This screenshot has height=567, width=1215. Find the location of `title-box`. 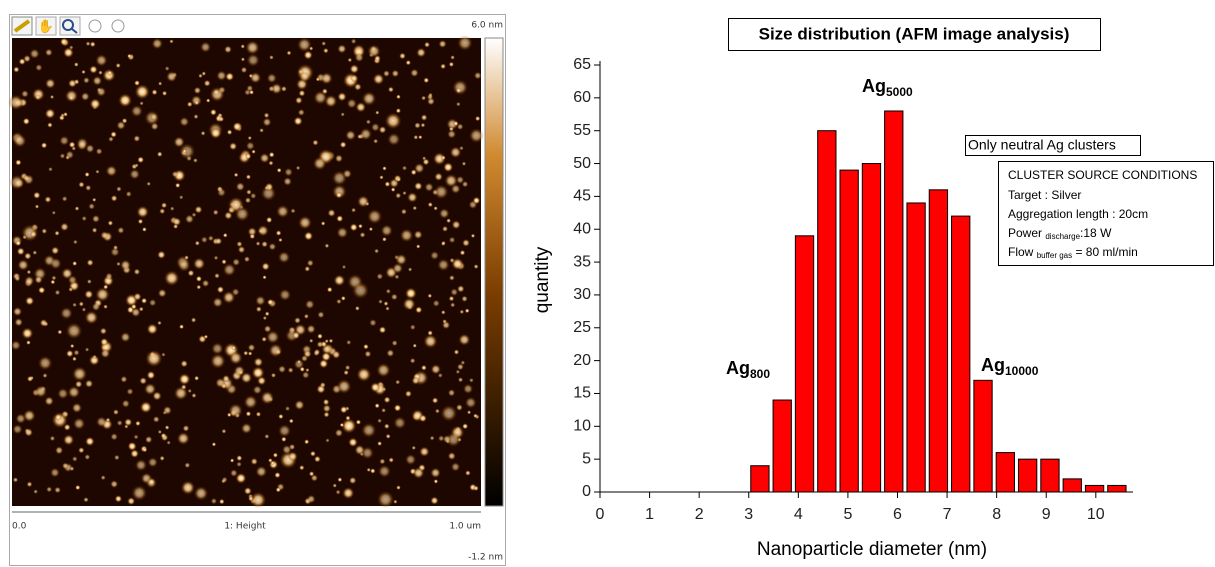

title-box is located at coordinates (914, 34).